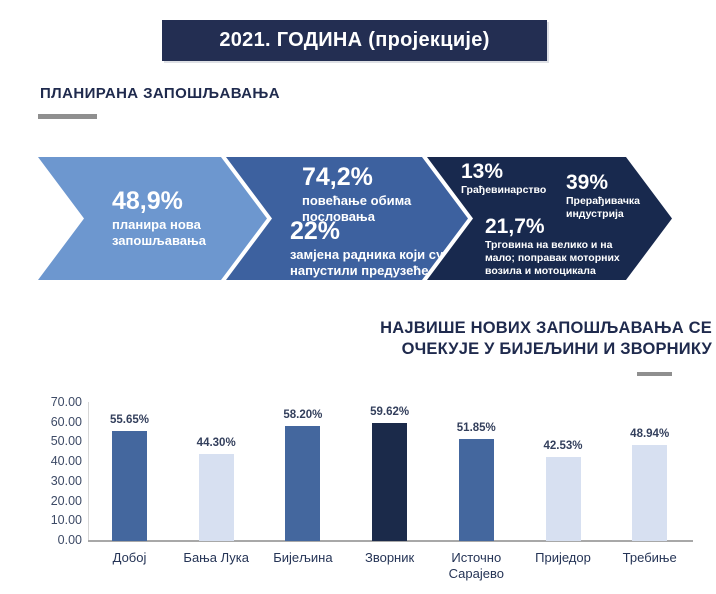 This screenshot has height=594, width=716. What do you see at coordinates (315, 231) in the screenshot?
I see `stat-value: 22%` at bounding box center [315, 231].